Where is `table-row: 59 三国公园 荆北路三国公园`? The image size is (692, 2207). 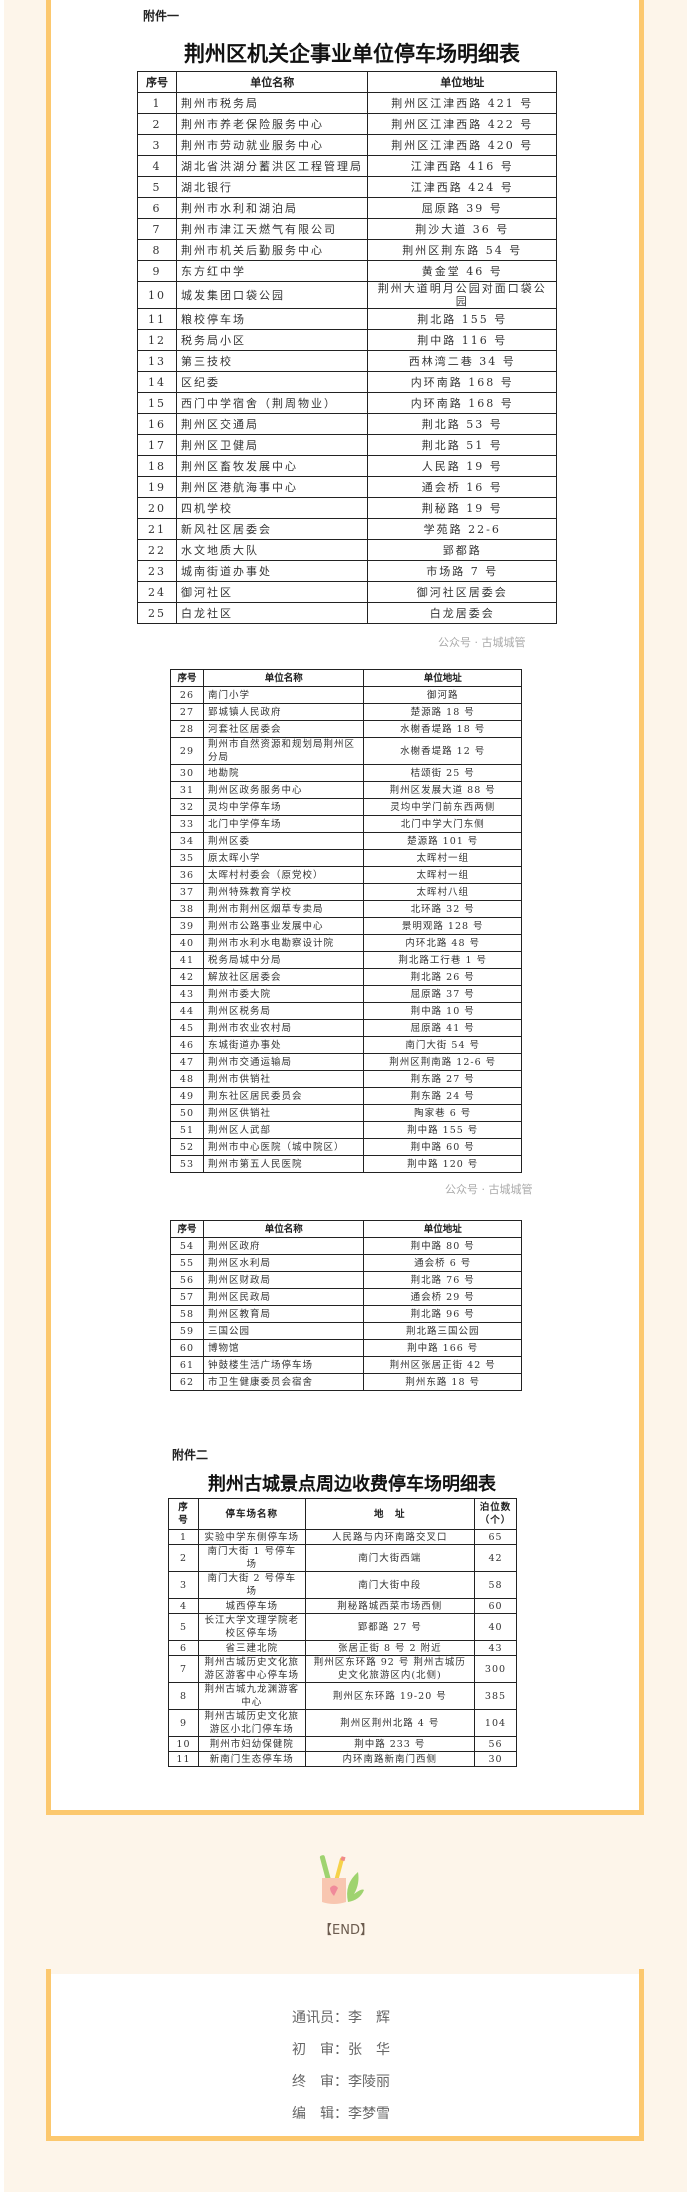 table-row: 59 三国公园 荆北路三国公园 is located at coordinates (346, 1331).